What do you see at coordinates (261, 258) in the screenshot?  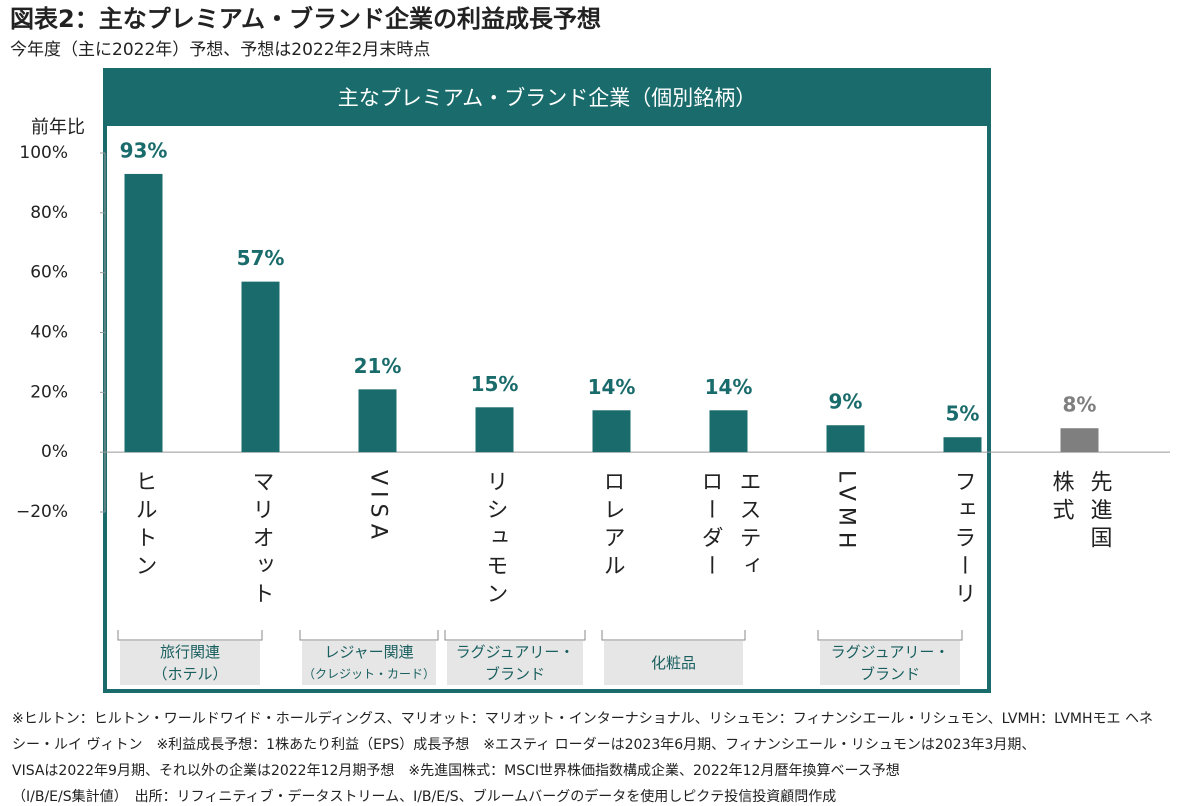 I see `value-label: 57%` at bounding box center [261, 258].